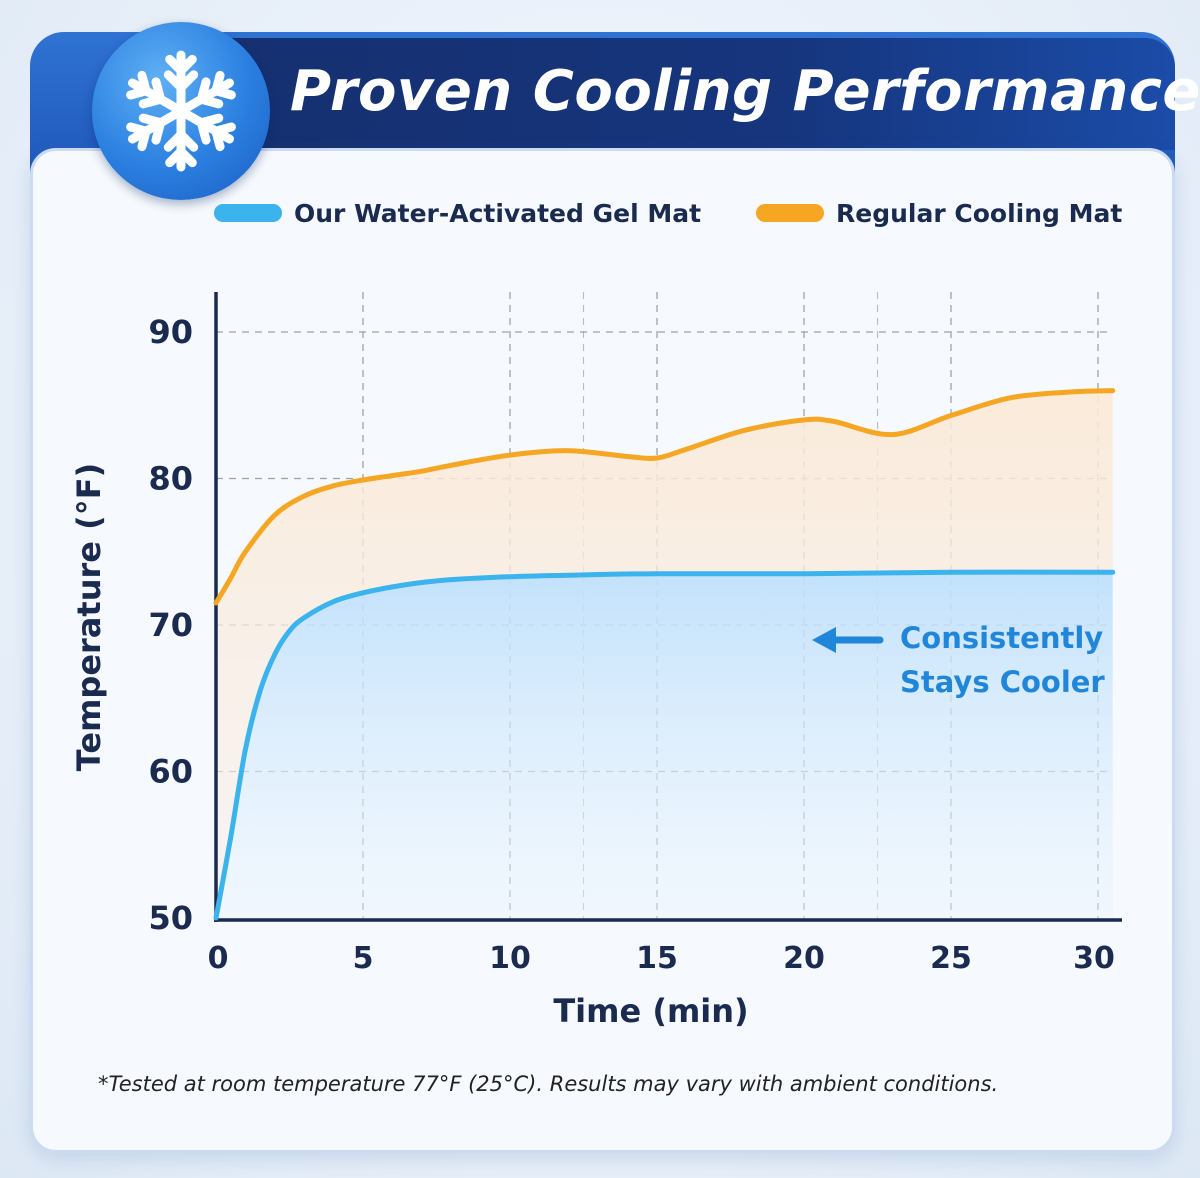  Describe the element at coordinates (510, 958) in the screenshot. I see `x-tick-label: 10` at that location.